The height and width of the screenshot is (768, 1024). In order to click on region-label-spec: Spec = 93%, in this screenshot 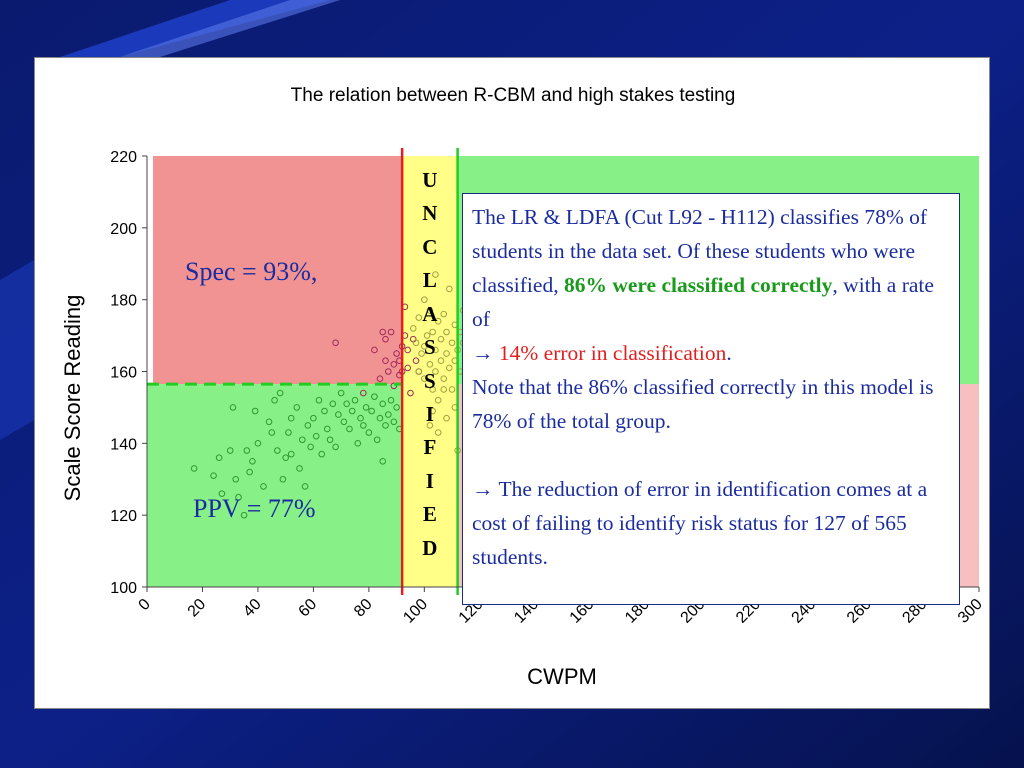, I will do `click(251, 271)`.